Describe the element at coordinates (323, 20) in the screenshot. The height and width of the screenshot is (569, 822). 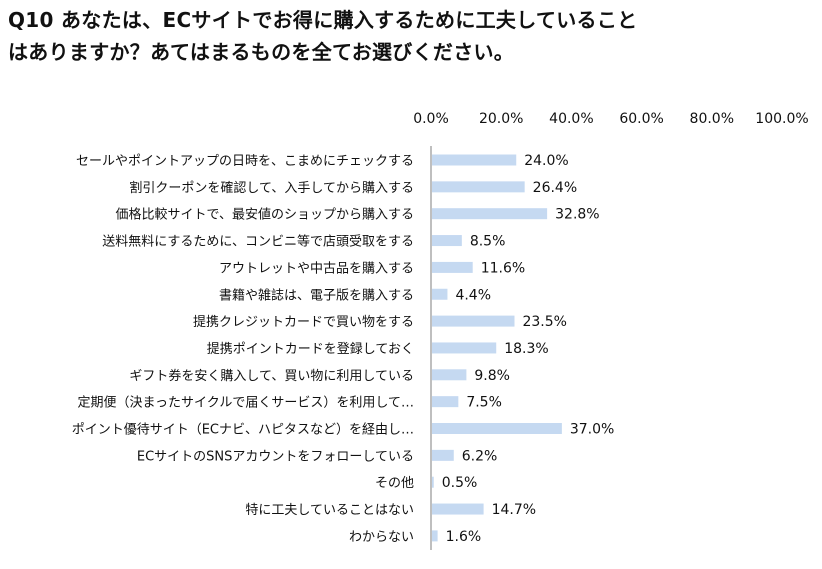
I see `chart-title-line-1: Q10 あなたは、ECサイトでお得に購入するために工夫していること` at that location.